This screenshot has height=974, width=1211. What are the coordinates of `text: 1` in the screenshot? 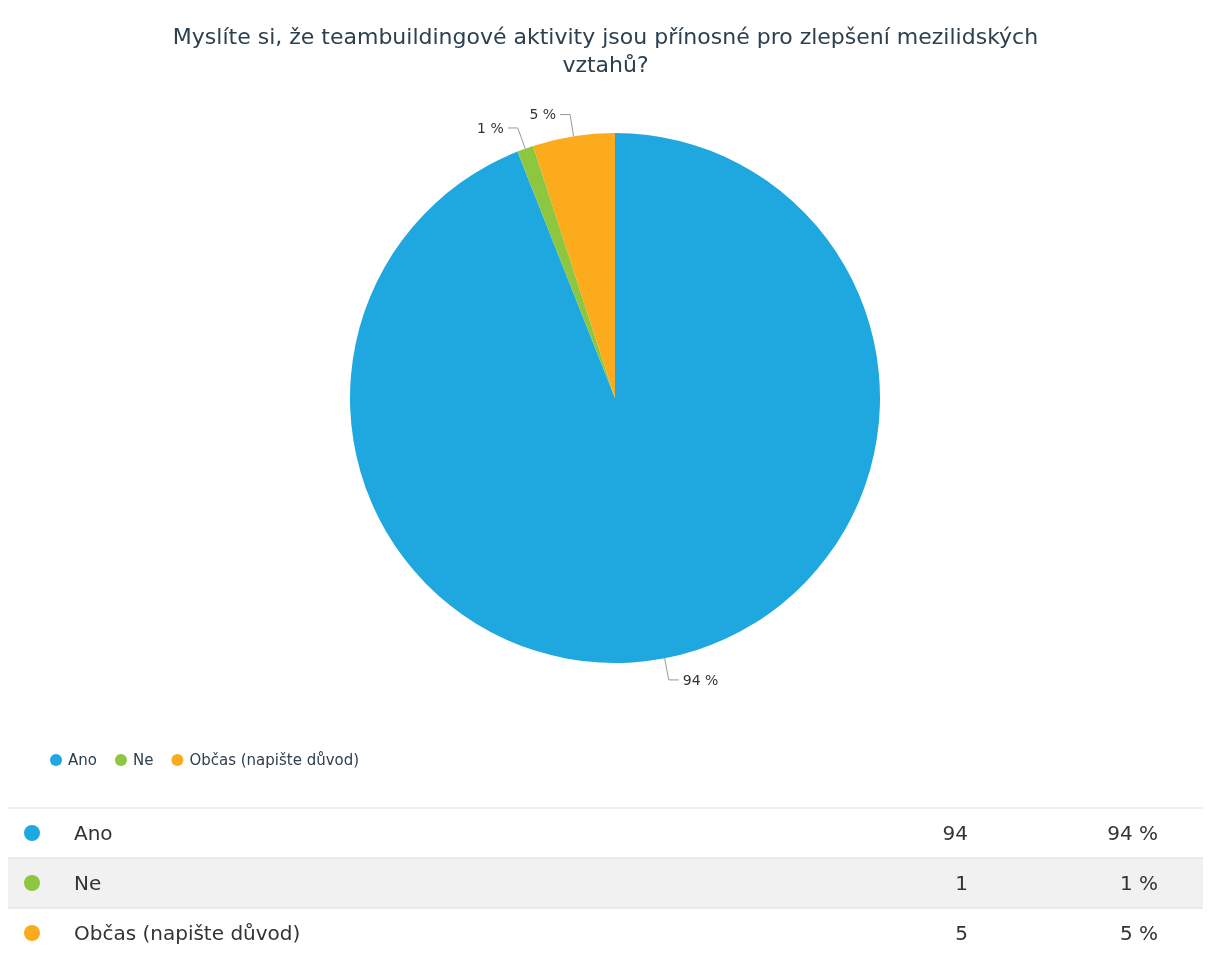 It's located at (961, 883).